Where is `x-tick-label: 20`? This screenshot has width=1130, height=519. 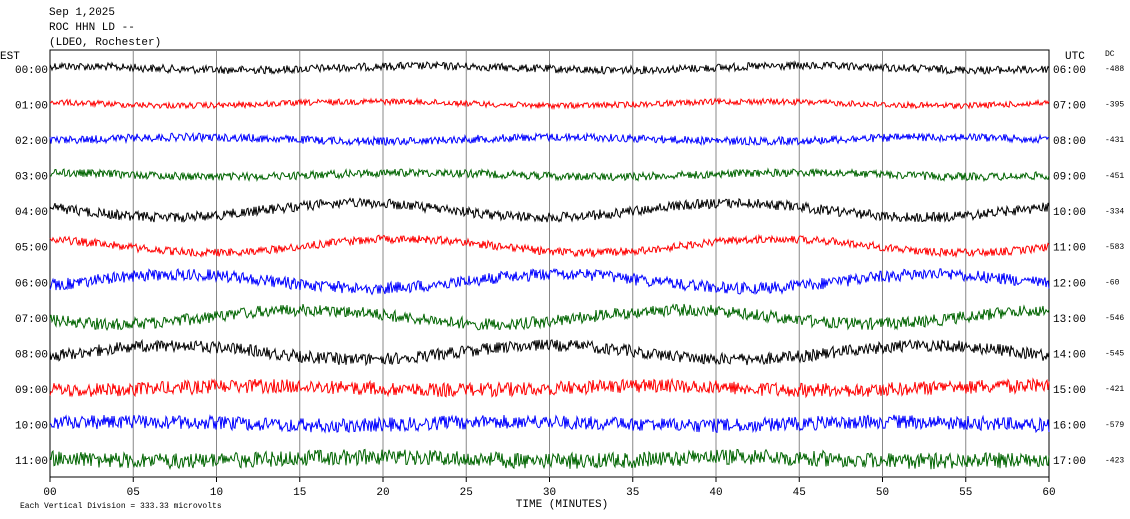
x-tick-label: 20 is located at coordinates (382, 493).